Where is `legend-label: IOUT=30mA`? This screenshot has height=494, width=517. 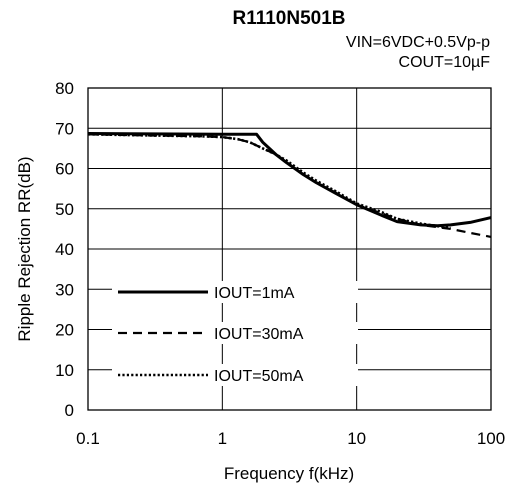
legend-label: IOUT=30mA is located at coordinates (259, 334).